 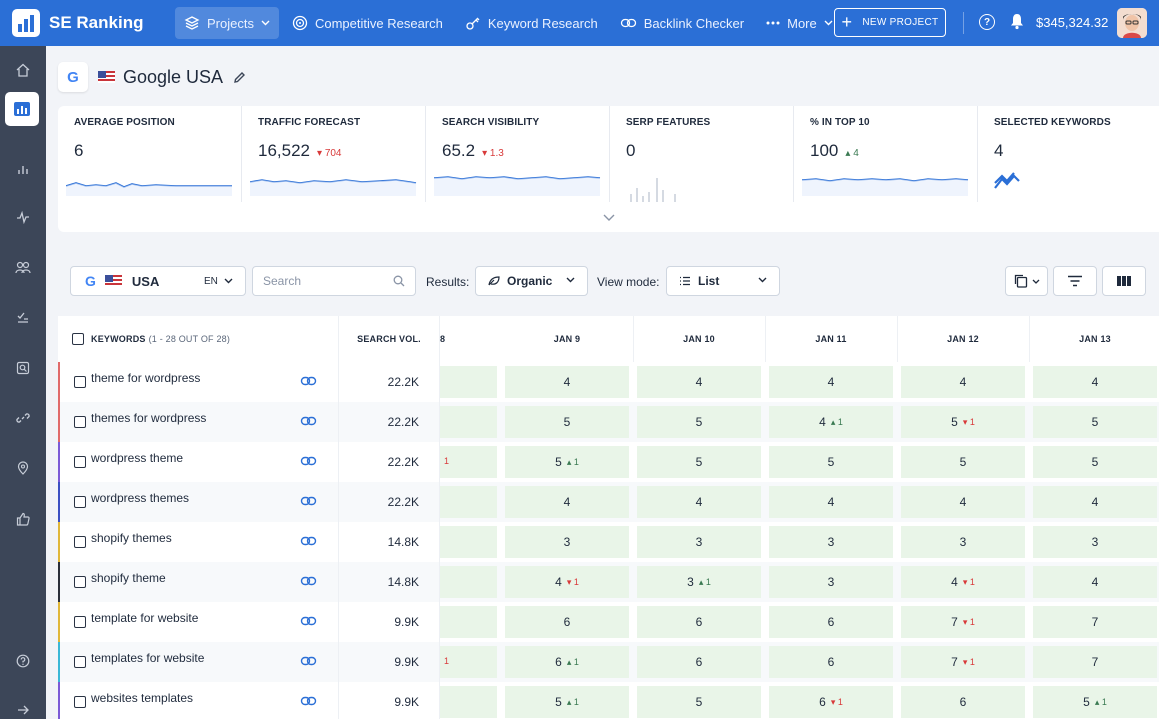 I want to click on avatar, so click(x=1132, y=23).